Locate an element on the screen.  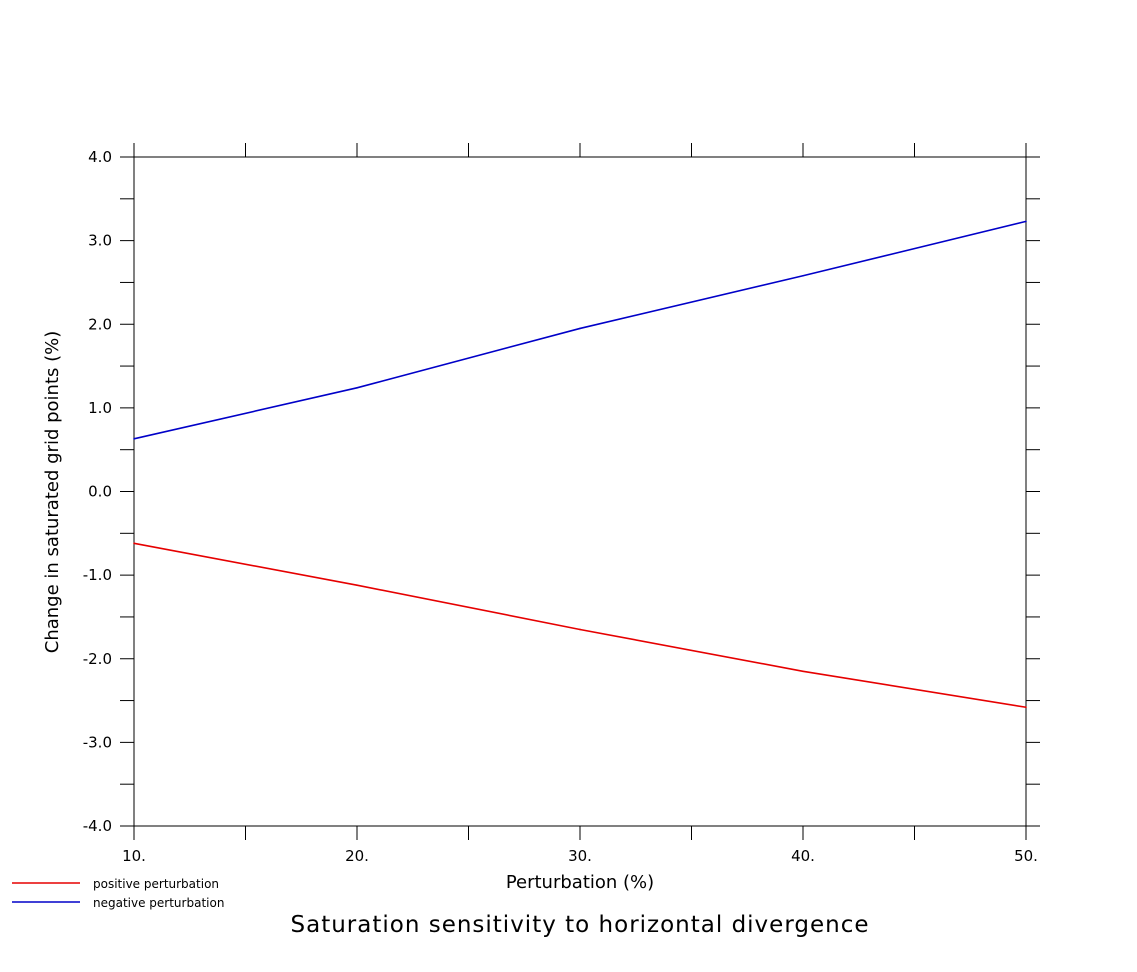
y-tick-label: 0.0 is located at coordinates (100, 492).